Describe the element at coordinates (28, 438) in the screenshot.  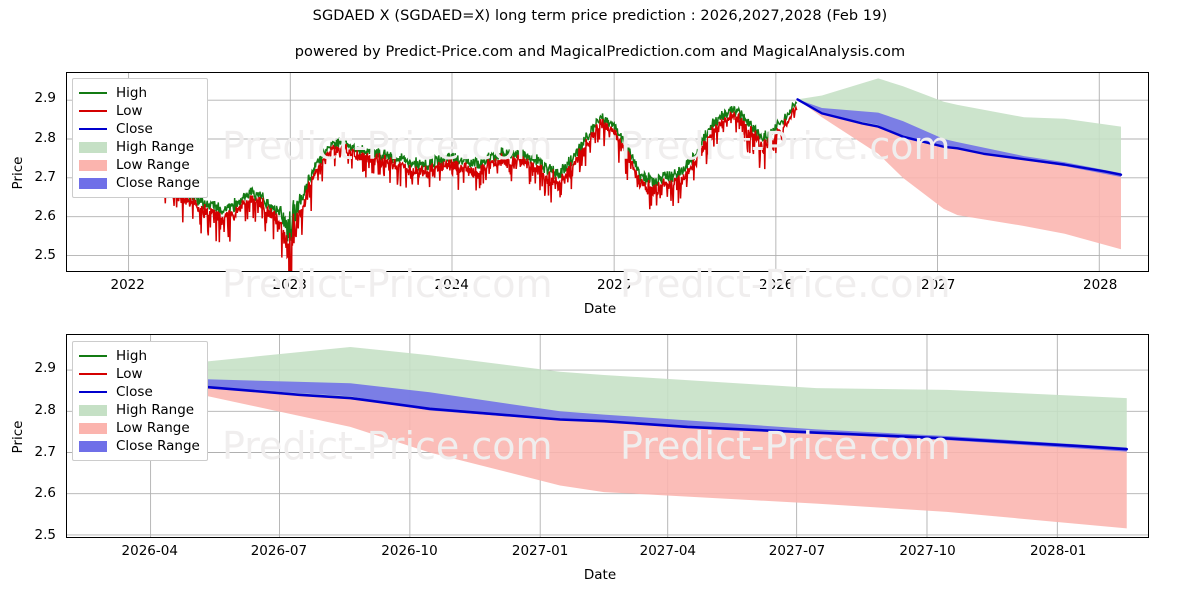
I see `bottom-chart-y-ticks: 2.5 2.6 2.7 2.8 2.9` at that location.